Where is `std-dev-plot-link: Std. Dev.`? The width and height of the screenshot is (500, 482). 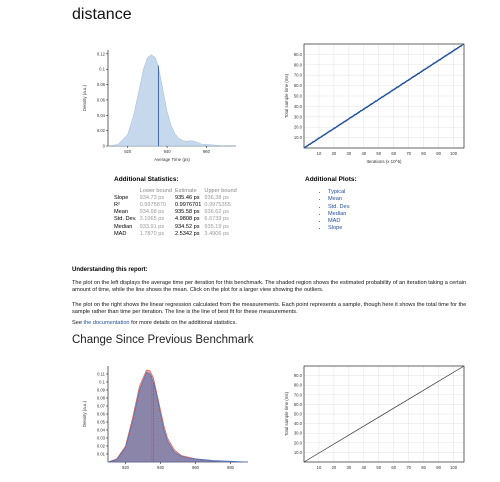
std-dev-plot-link: Std. Dev. is located at coordinates (339, 206).